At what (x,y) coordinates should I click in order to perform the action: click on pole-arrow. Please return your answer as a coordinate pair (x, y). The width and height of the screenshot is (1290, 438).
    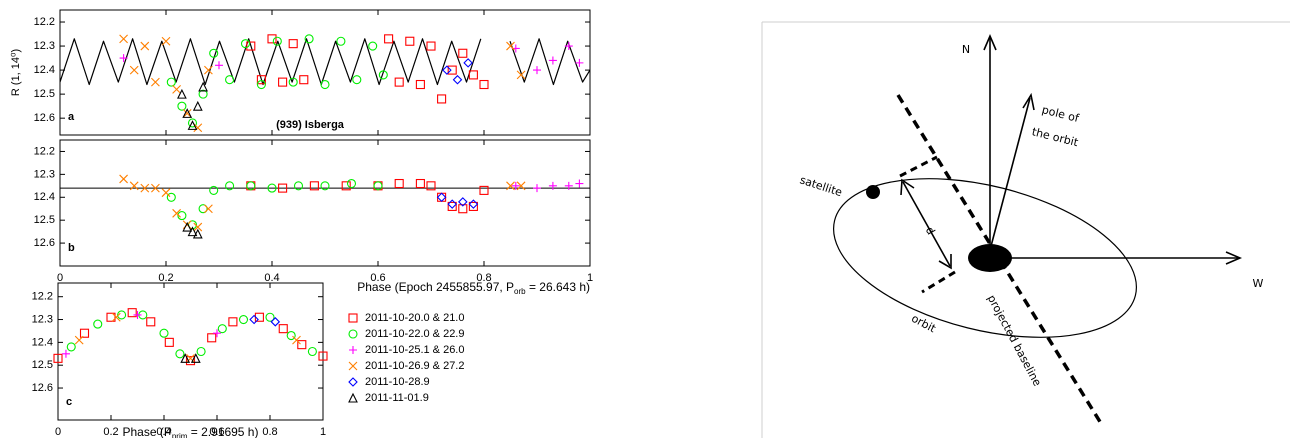
    Looking at the image, I should click on (1010, 174).